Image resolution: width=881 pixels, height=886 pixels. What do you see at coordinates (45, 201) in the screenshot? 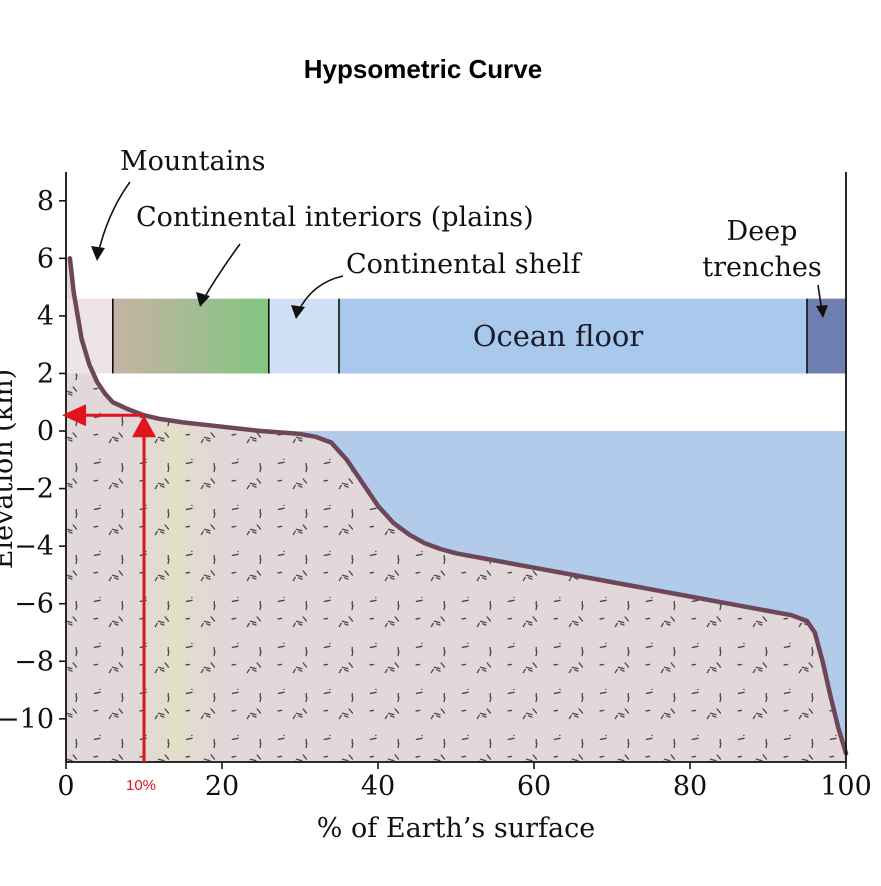
I see `y-tick-label: 8` at bounding box center [45, 201].